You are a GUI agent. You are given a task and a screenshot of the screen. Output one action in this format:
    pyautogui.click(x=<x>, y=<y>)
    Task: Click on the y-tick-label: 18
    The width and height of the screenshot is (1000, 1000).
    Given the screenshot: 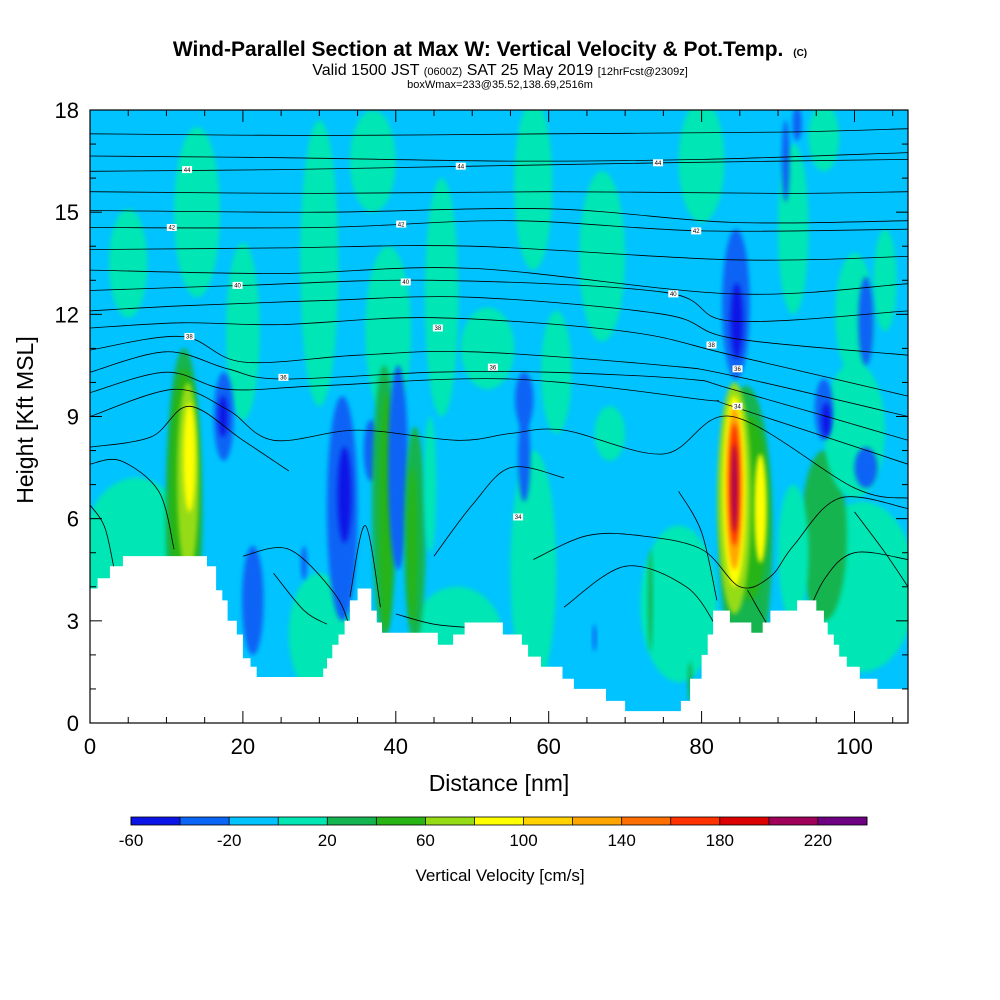 What is the action you would take?
    pyautogui.click(x=67, y=110)
    